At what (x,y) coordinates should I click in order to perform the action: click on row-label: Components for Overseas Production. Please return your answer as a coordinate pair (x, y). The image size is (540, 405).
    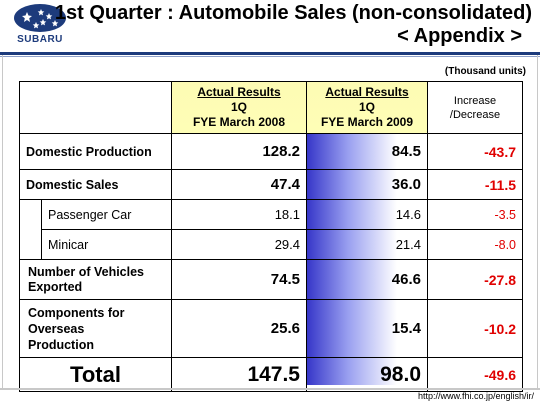
    Looking at the image, I should click on (95, 328).